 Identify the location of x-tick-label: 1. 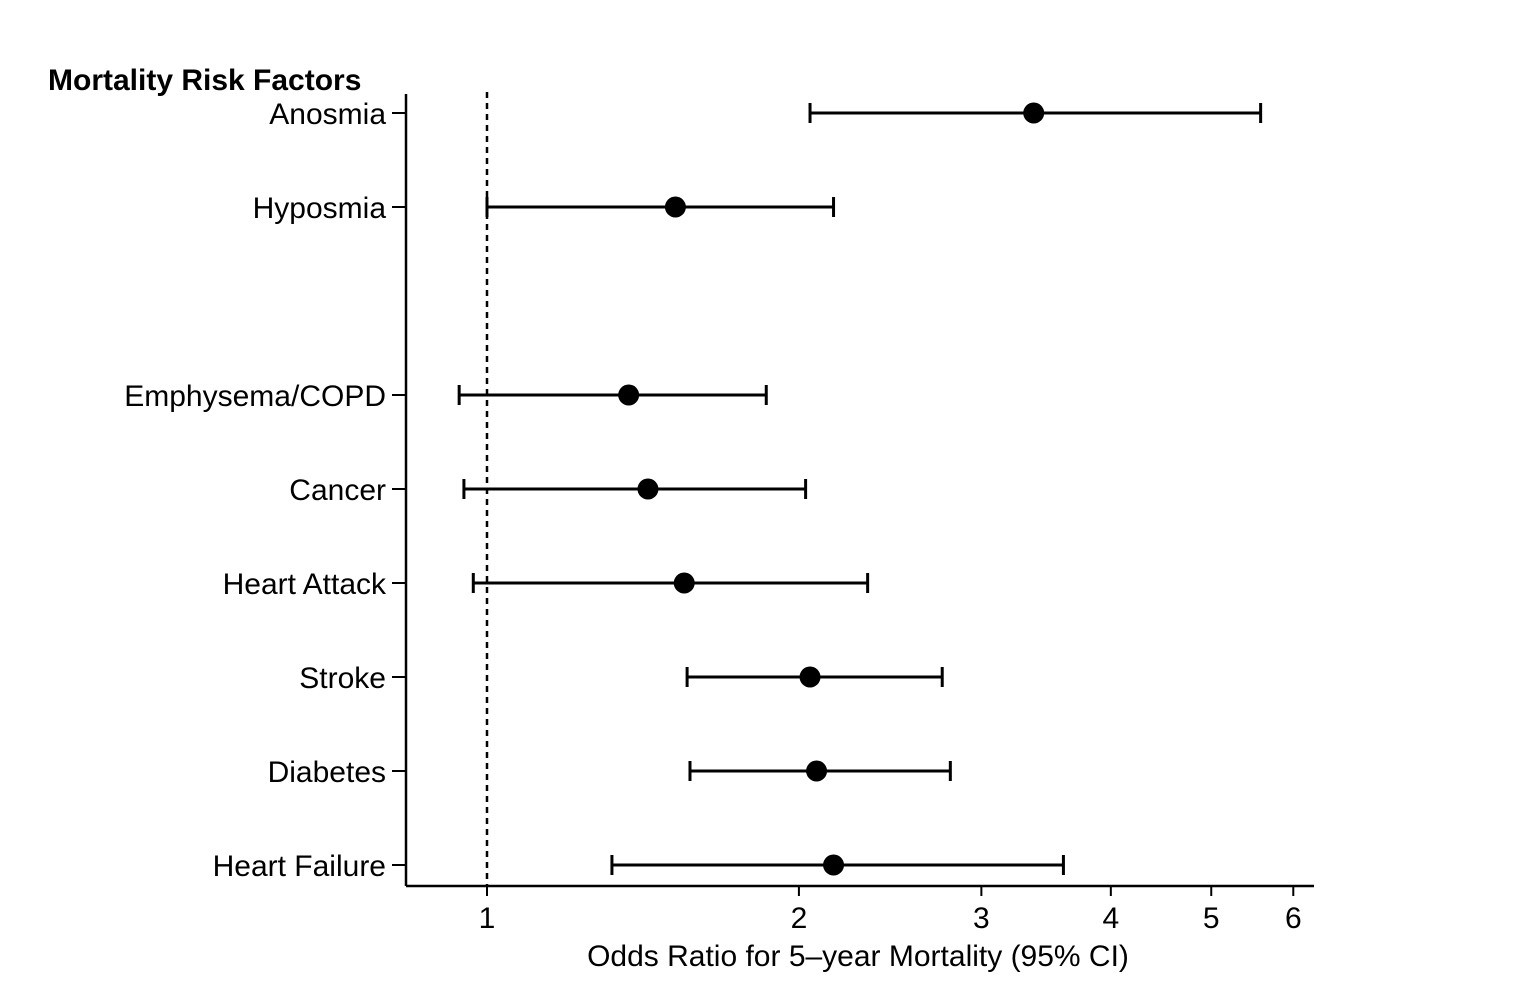
(487, 918).